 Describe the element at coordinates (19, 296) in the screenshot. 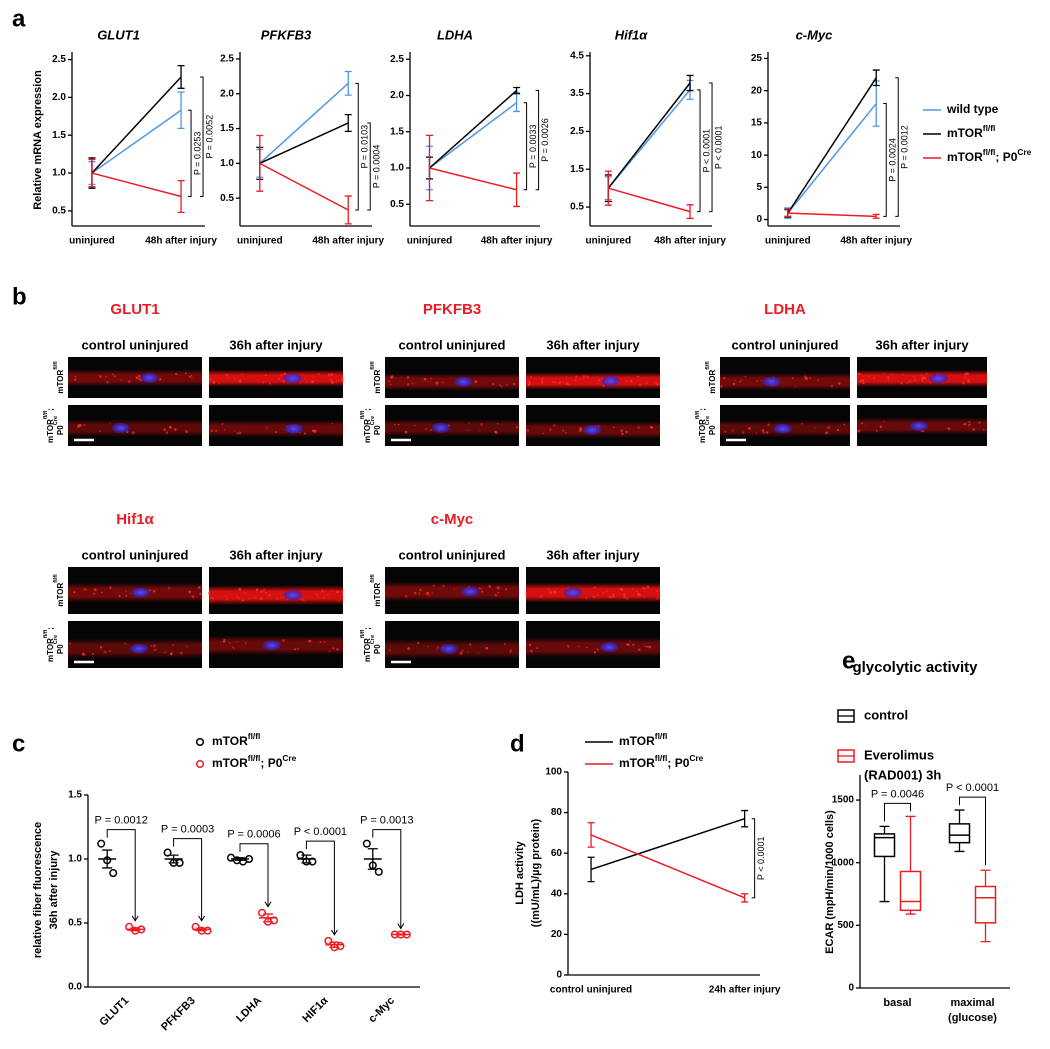

I see `panel-label: b` at that location.